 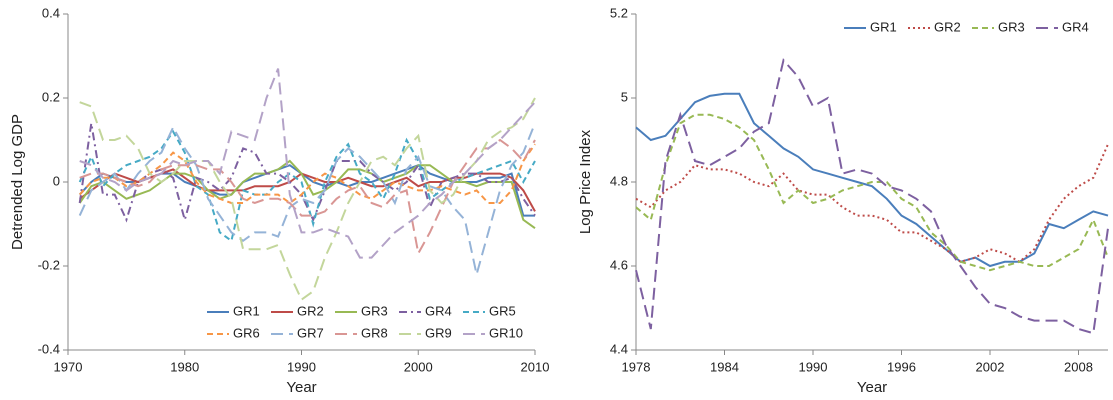 I want to click on y-tick-label: -0.4, so click(x=49, y=348).